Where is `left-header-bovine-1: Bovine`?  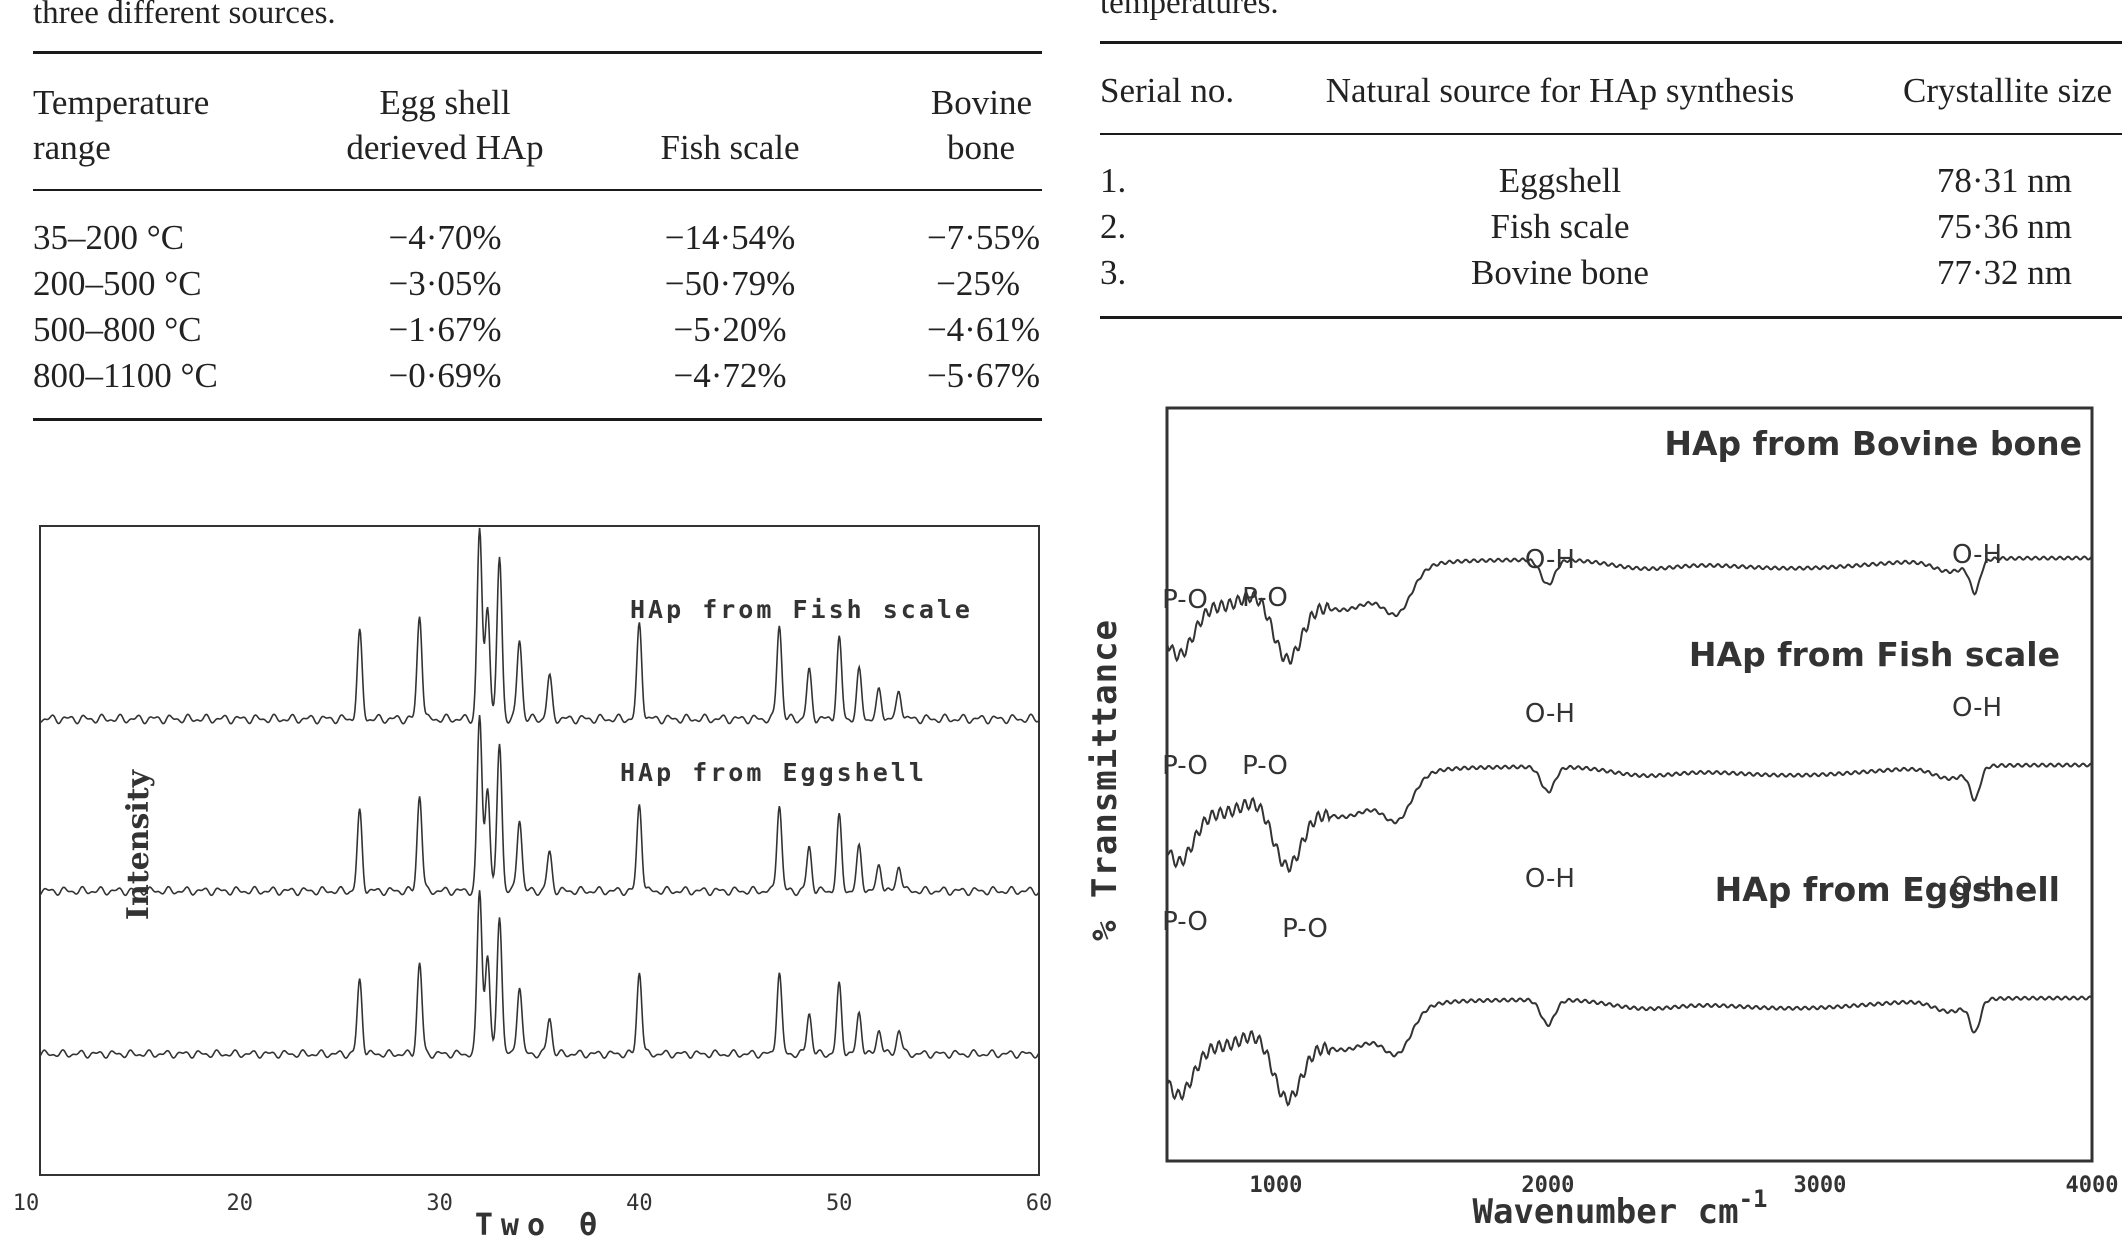
left-header-bovine-1: Bovine is located at coordinates (981, 102).